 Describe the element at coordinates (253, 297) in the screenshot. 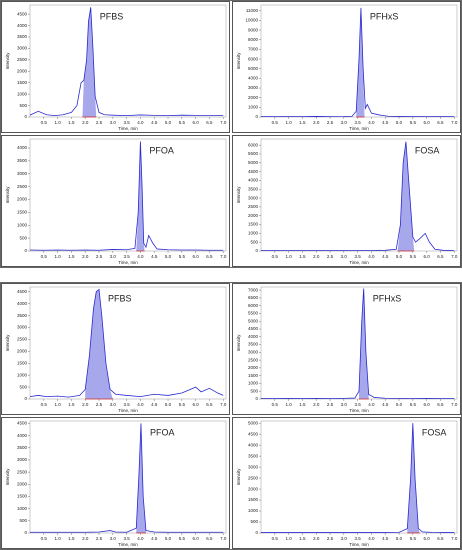

I see `y-tick-label: 6500` at that location.